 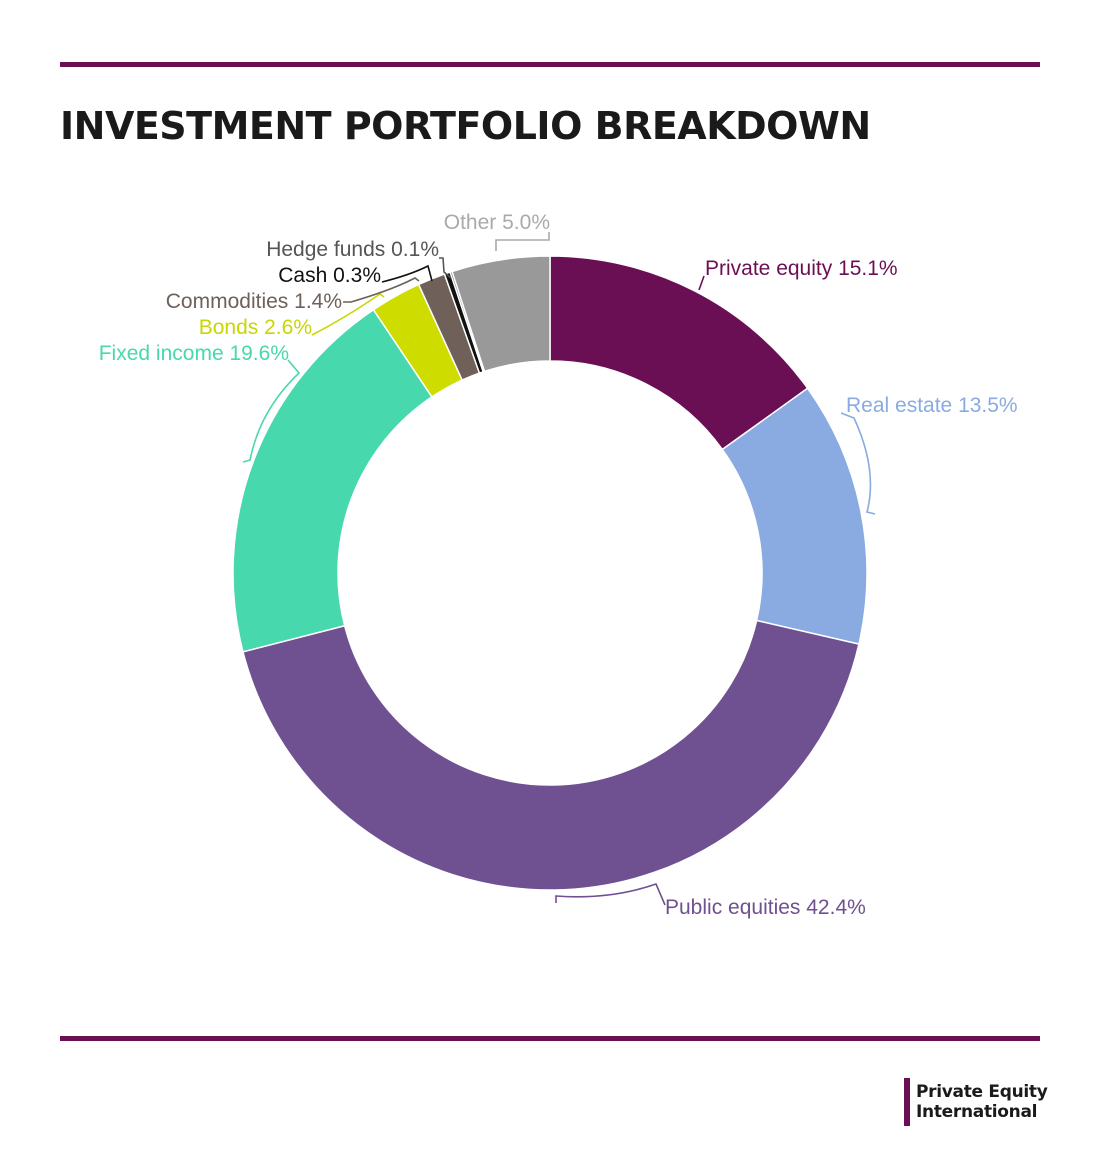 I want to click on leader-line-other, so click(x=522, y=241).